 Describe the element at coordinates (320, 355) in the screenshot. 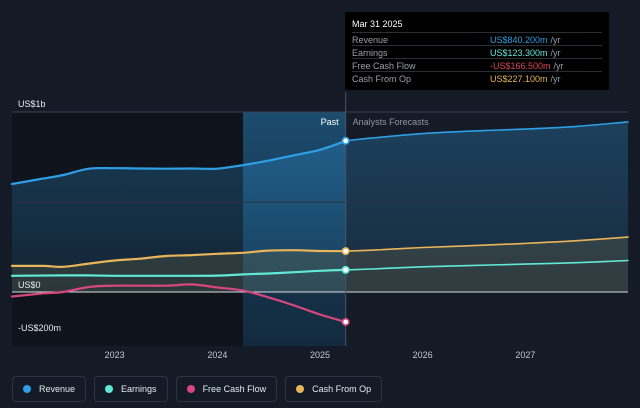

I see `x-tick-label-2025: 2025` at that location.